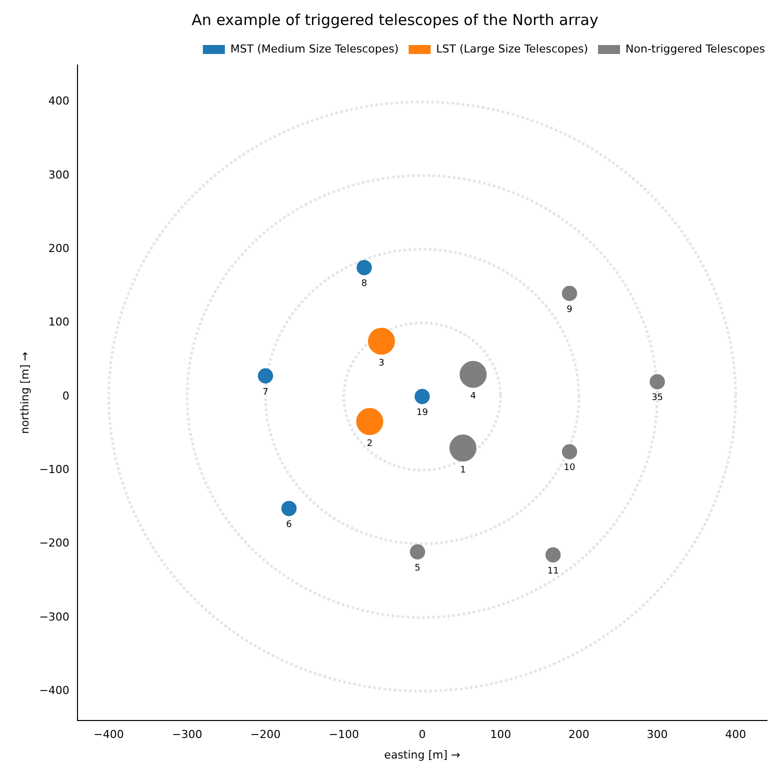 The width and height of the screenshot is (781, 770). What do you see at coordinates (696, 49) in the screenshot?
I see `legend-label: Non-triggered Telescopes` at bounding box center [696, 49].